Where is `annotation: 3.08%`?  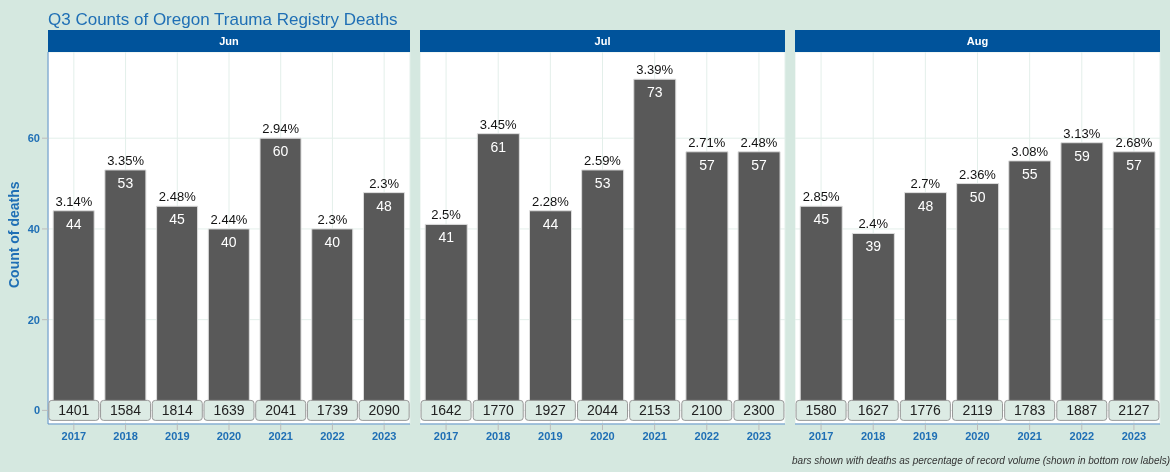 annotation: 3.08% is located at coordinates (1030, 151).